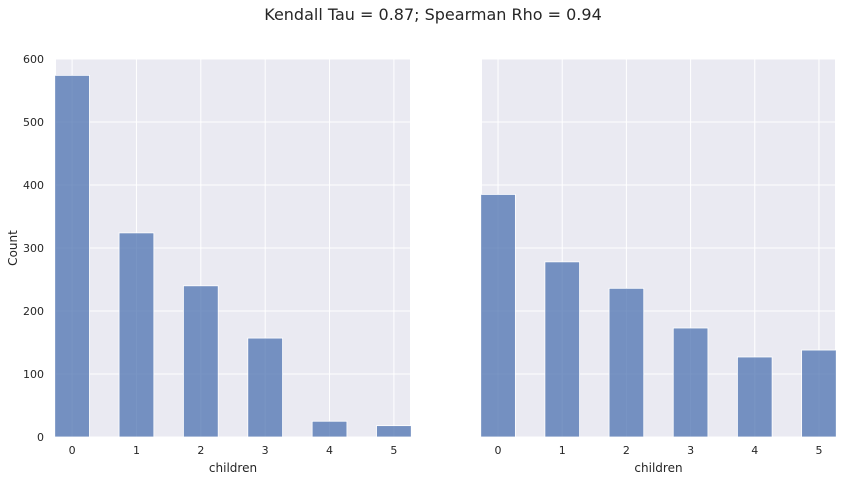  I want to click on y-tick-label: 100, so click(33, 374).